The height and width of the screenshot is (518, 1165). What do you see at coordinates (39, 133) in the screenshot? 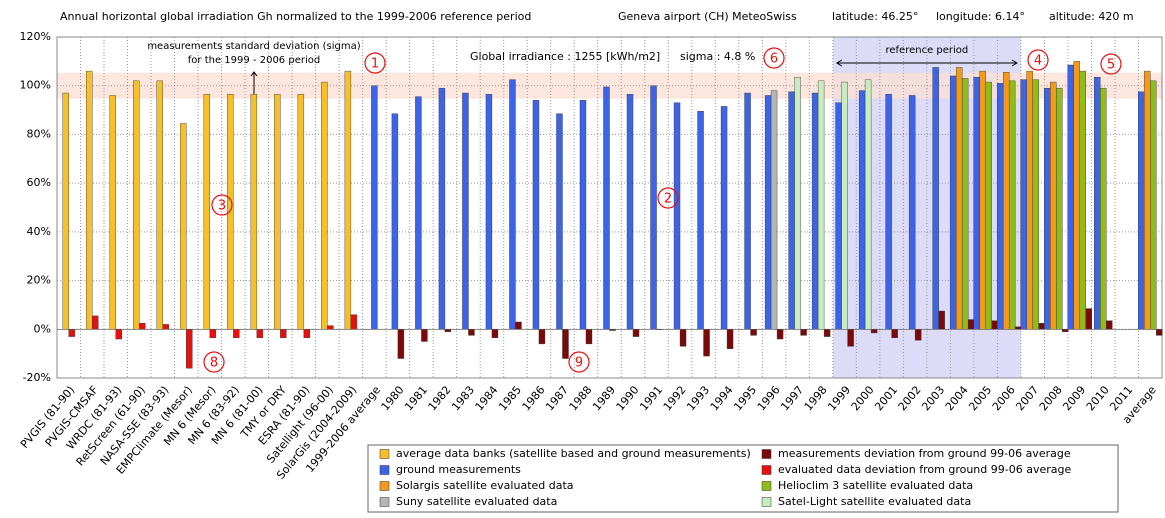
I see `y-tick-label: 80%` at bounding box center [39, 133].